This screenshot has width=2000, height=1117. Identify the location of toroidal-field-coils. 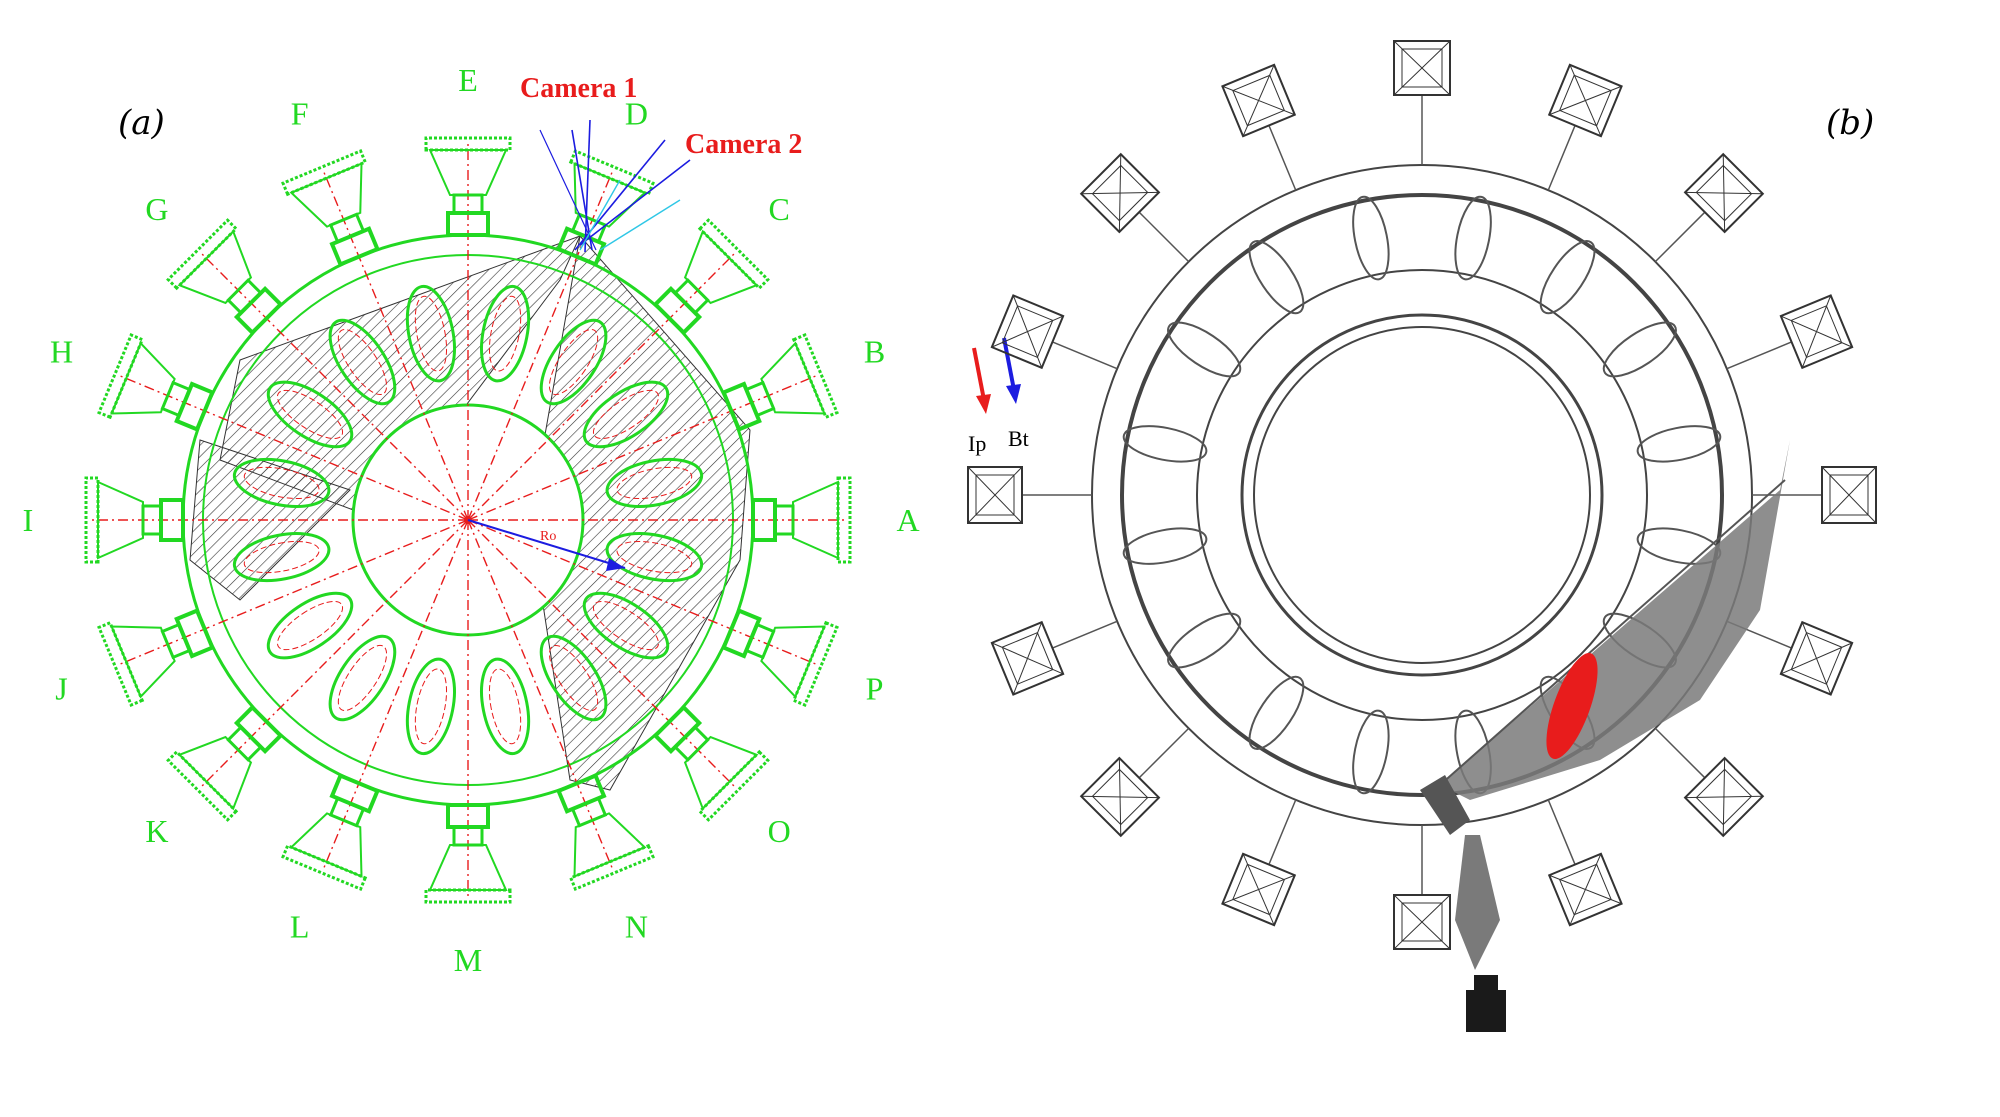
(468, 520).